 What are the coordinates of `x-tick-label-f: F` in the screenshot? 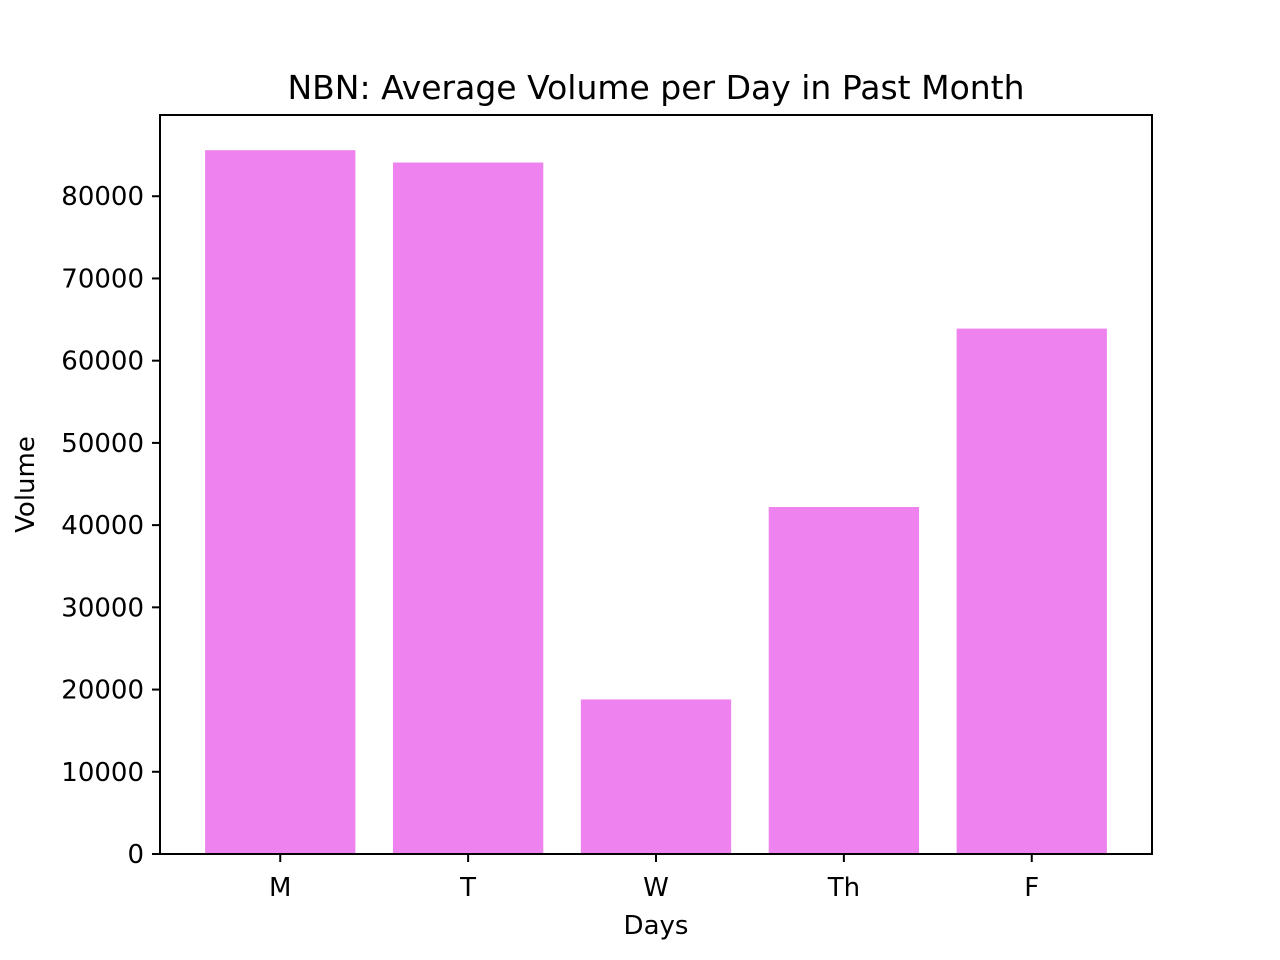 It's located at (1031, 888).